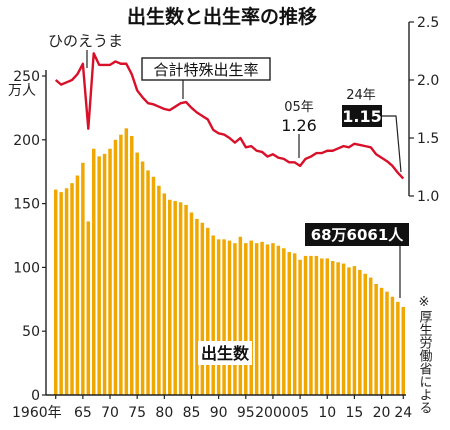  I want to click on x-tick-label-1975: 75, so click(137, 413).